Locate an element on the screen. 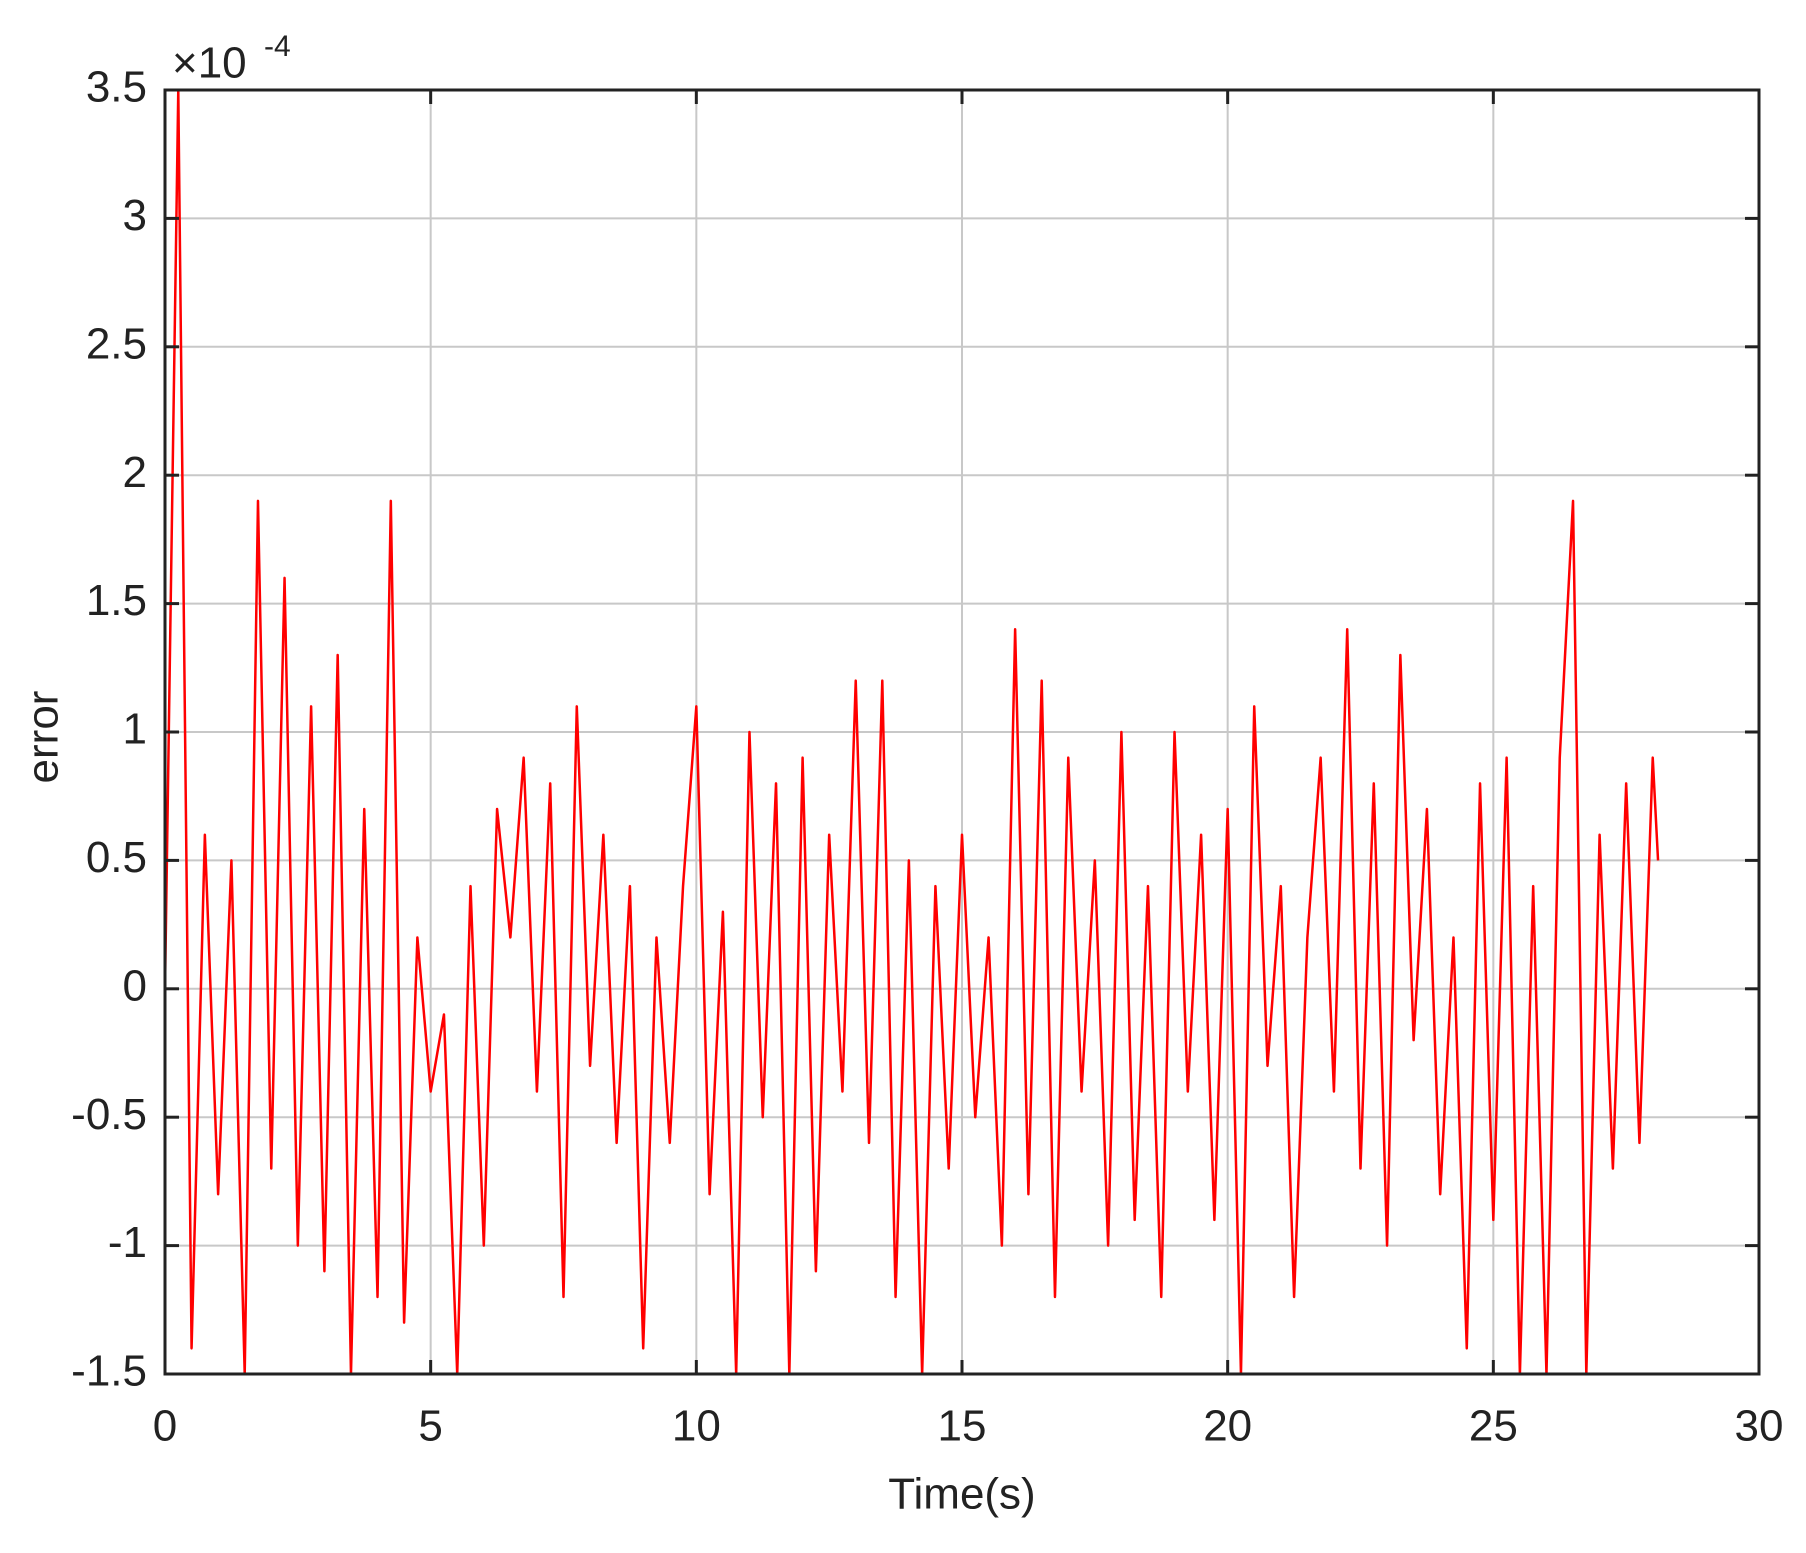 This screenshot has width=1806, height=1553. y-axis-label: error is located at coordinates (43, 737).